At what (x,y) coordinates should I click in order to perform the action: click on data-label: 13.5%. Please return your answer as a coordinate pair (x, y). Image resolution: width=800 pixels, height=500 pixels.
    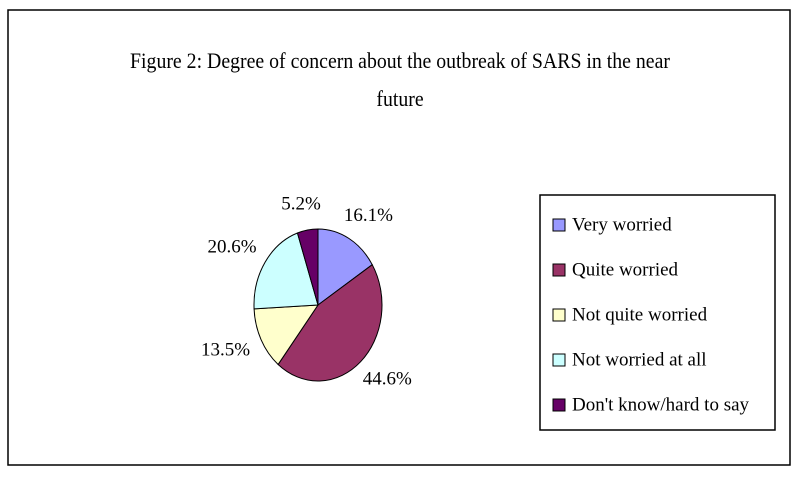
    Looking at the image, I should click on (225, 349).